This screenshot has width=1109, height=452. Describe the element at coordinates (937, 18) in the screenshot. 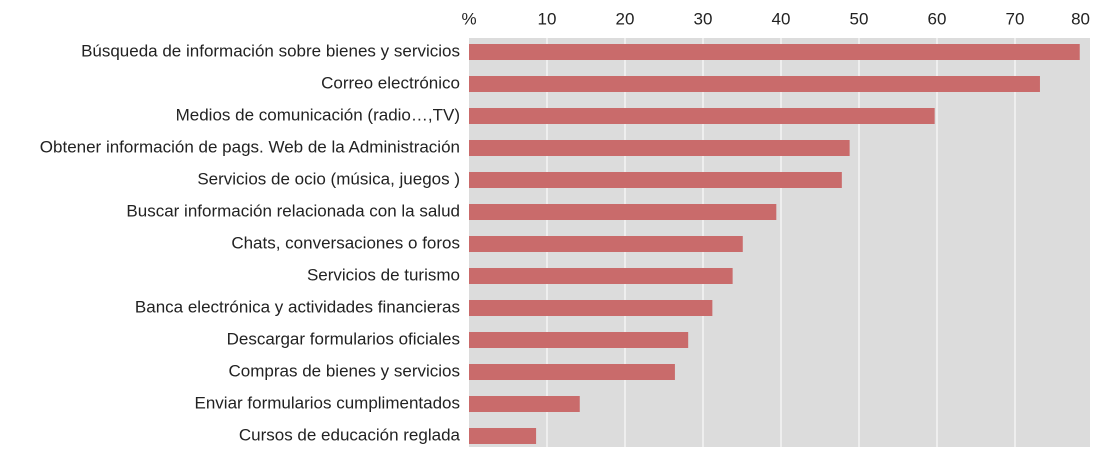

I see `x-tick-label: 60` at that location.